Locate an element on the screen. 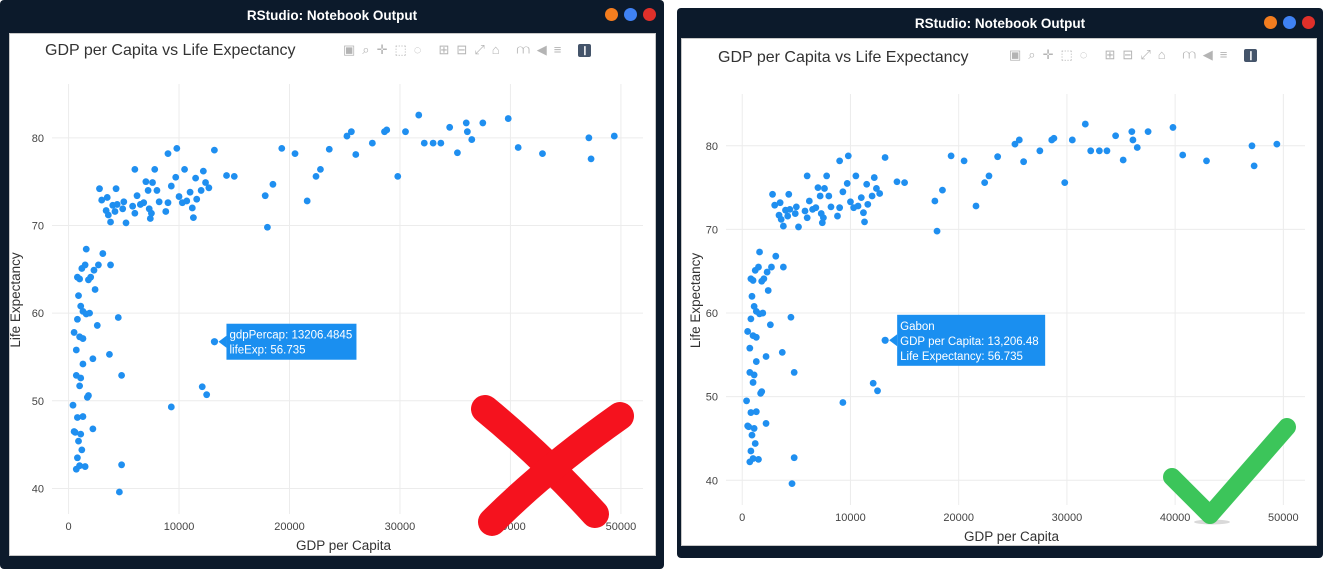 The width and height of the screenshot is (1326, 569). zoom-icon: ⌕ is located at coordinates (1032, 54).